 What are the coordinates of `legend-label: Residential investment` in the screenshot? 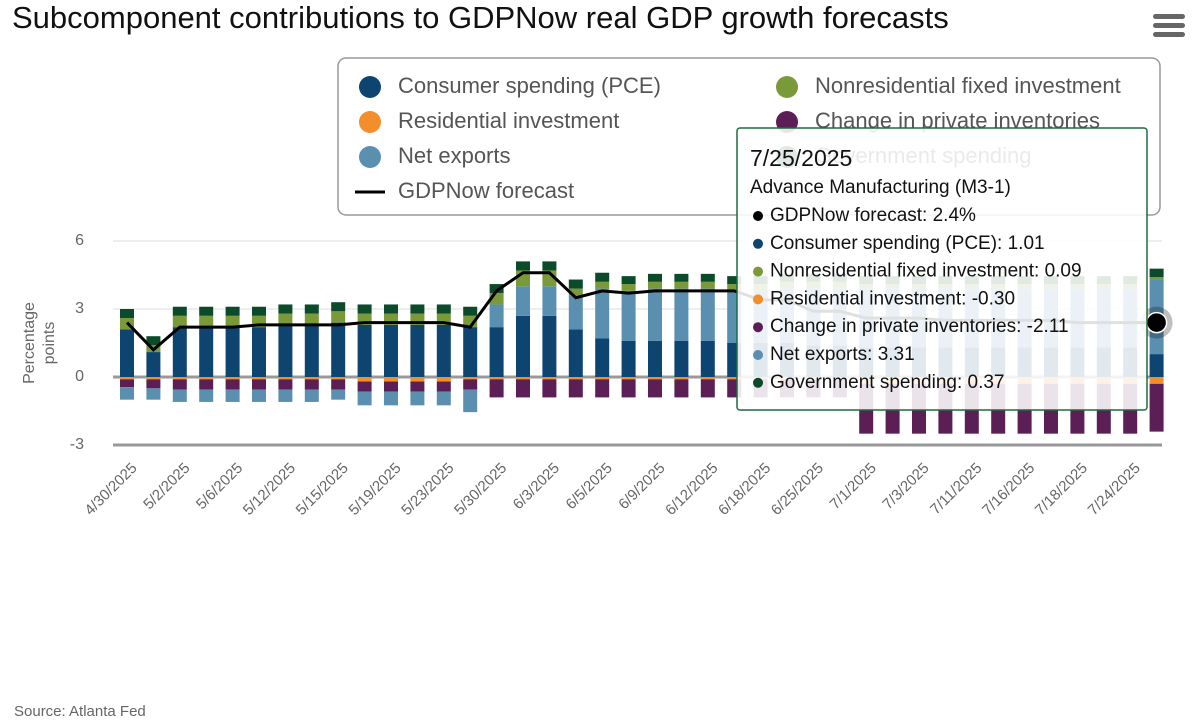 It's located at (508, 120).